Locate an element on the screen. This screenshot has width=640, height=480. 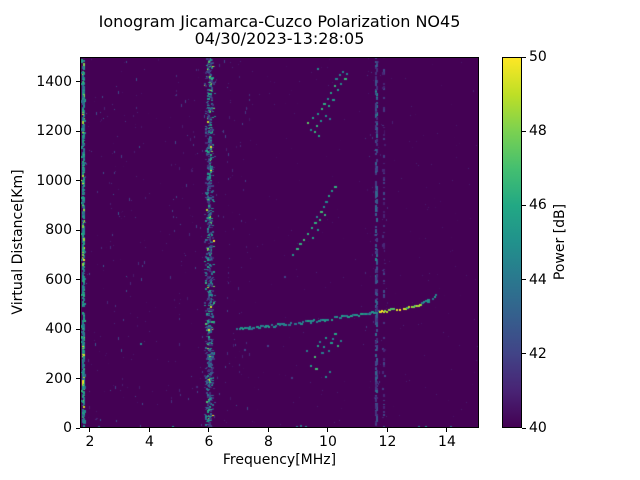
y-tick-label: 400 is located at coordinates (58, 329).